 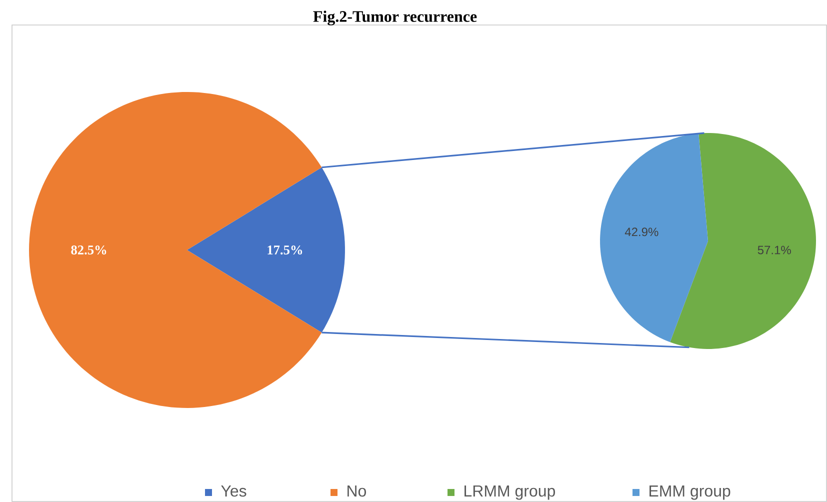 I want to click on legend-label: LRMM group, so click(x=509, y=492).